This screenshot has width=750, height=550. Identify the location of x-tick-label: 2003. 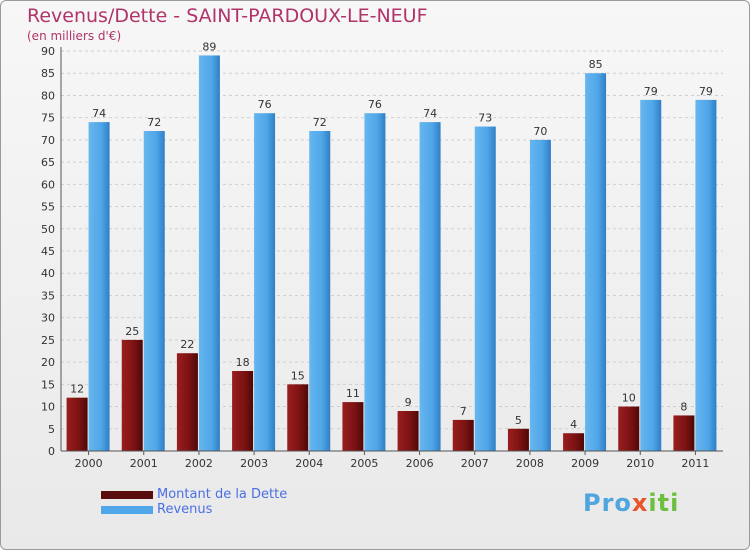
(254, 463).